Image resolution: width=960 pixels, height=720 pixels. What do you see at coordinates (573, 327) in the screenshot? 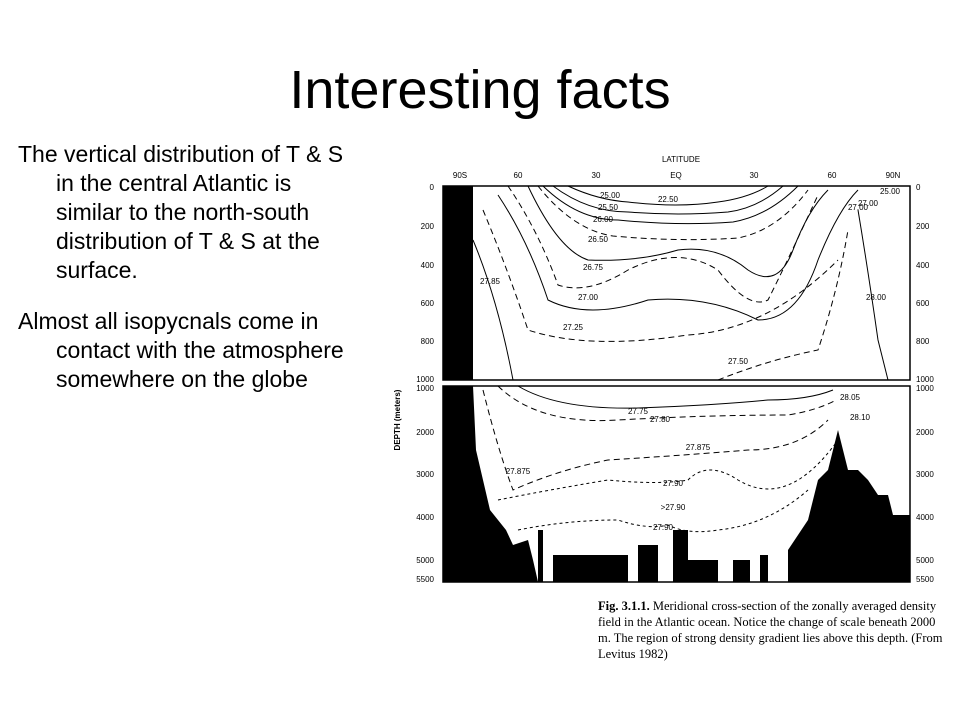
I see `contour-label: 27.25` at bounding box center [573, 327].